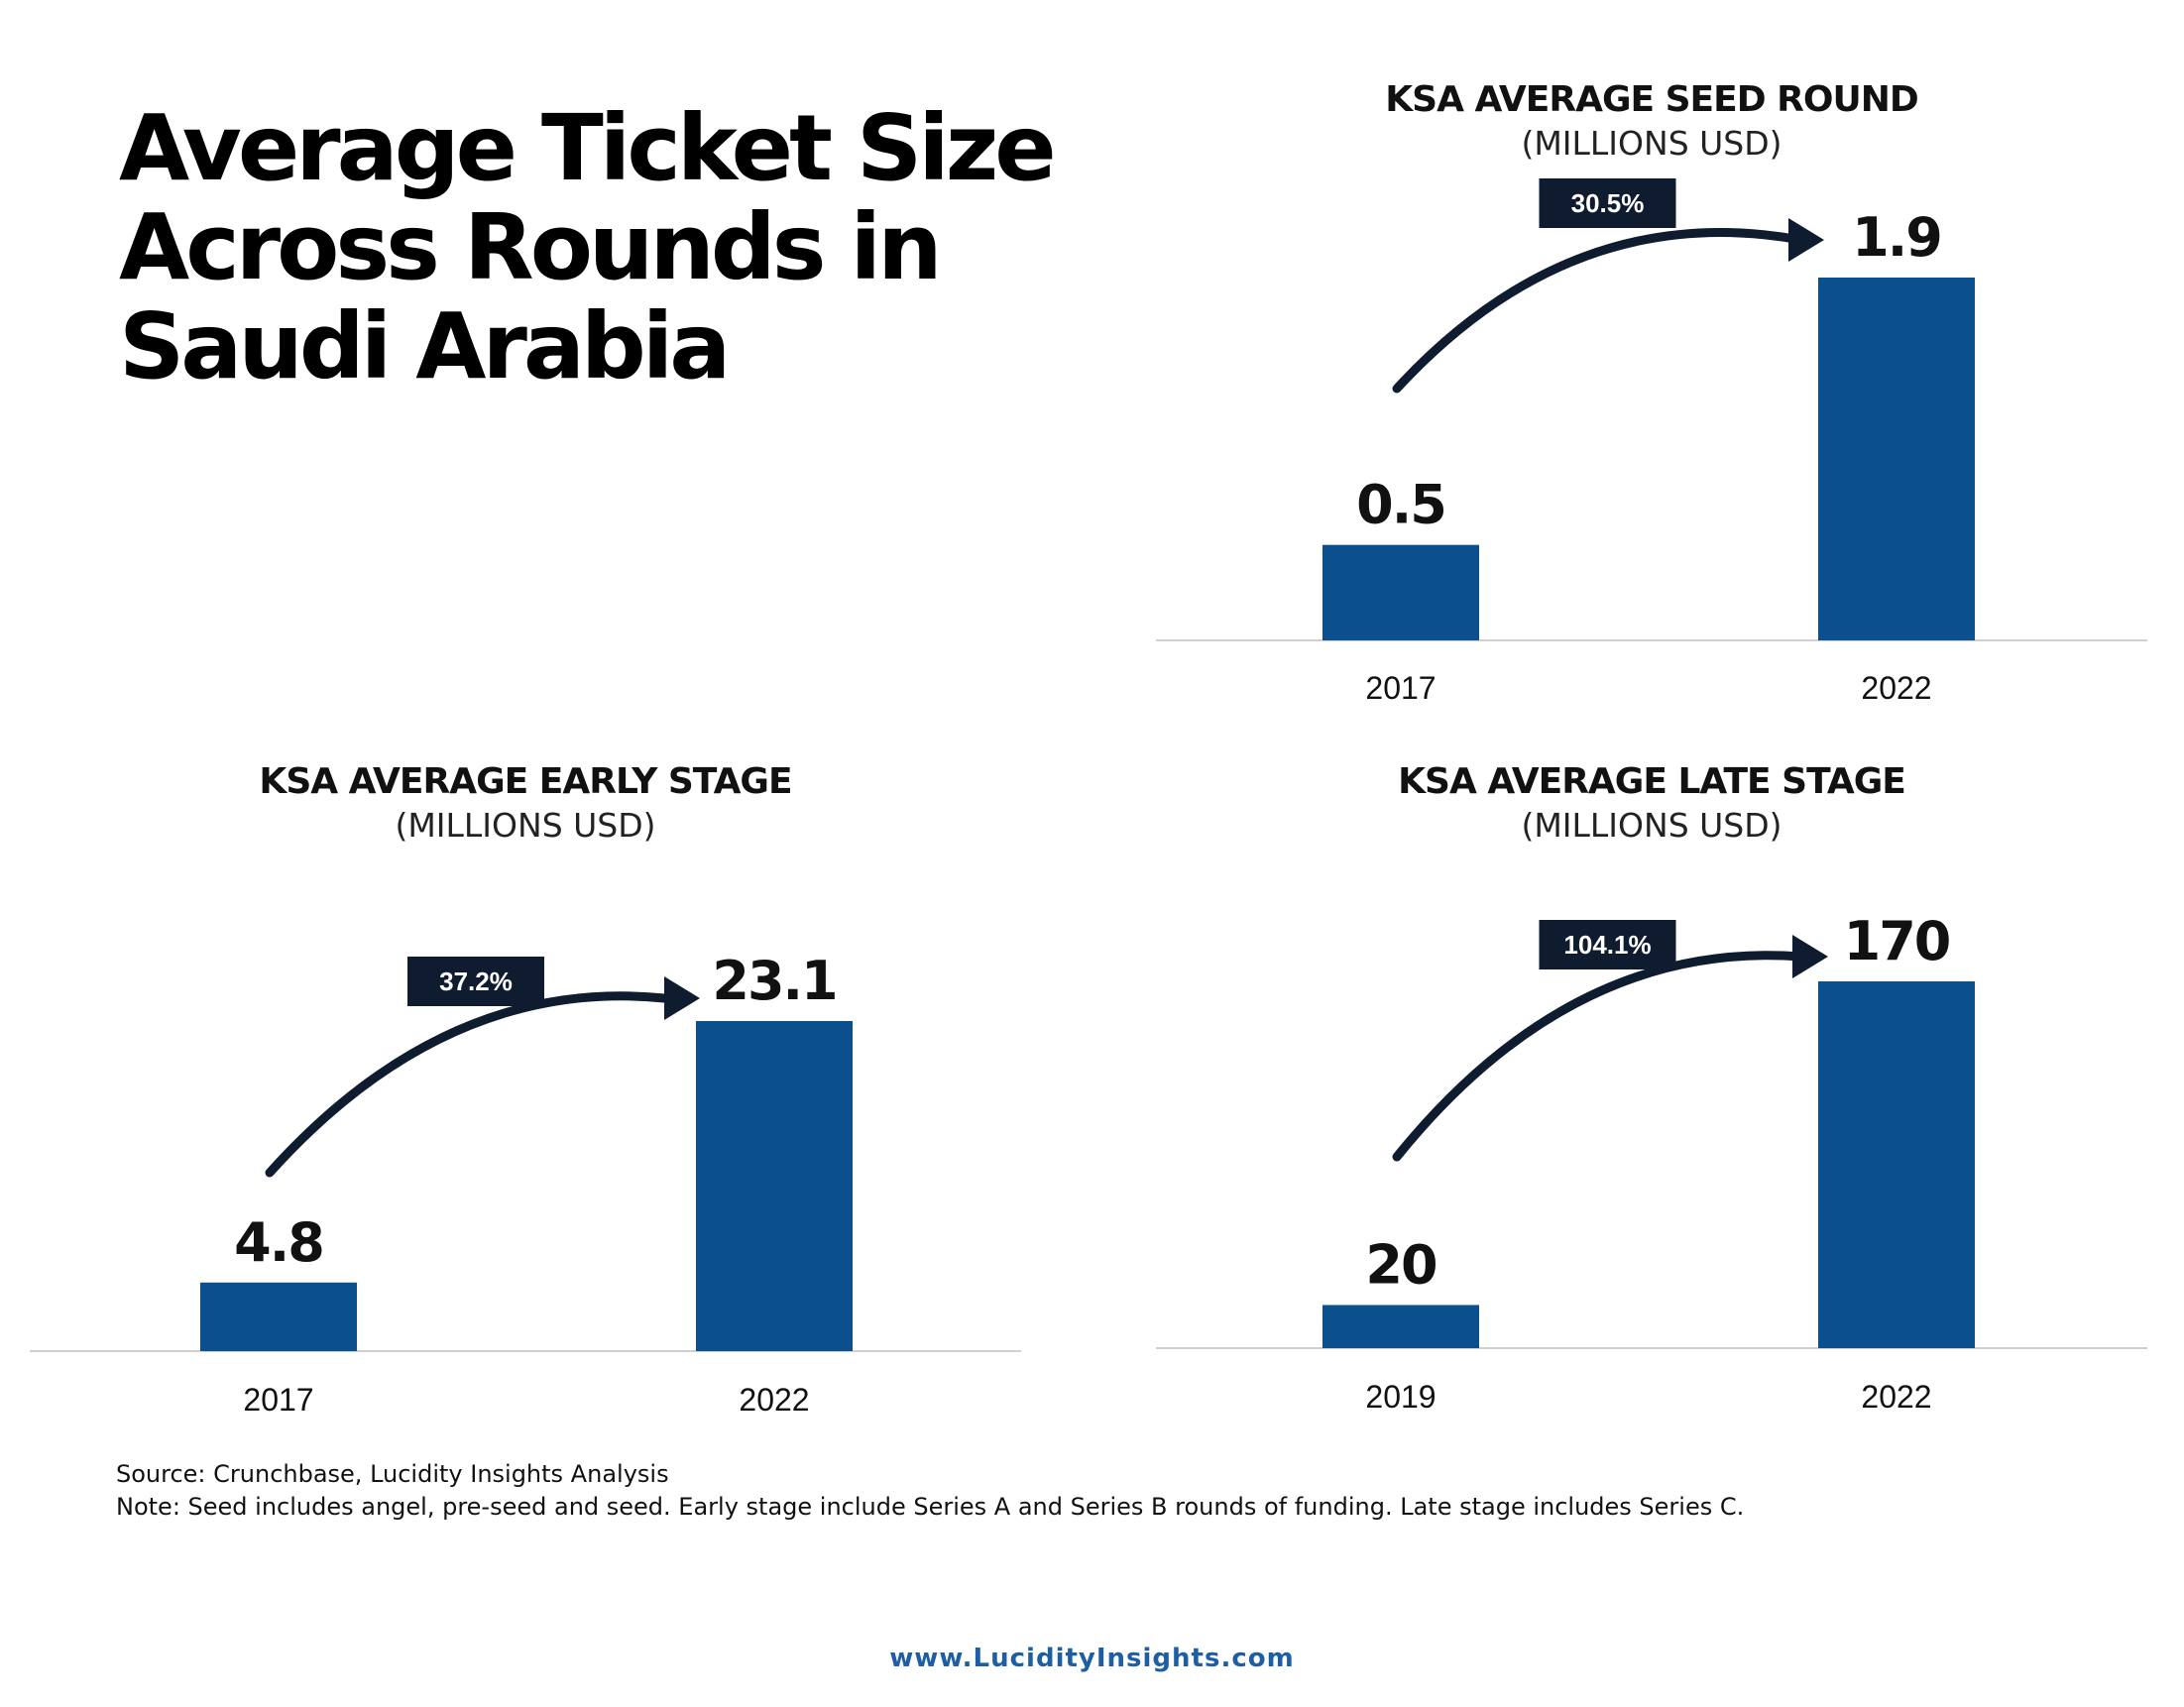 This screenshot has height=1707, width=2184. Describe the element at coordinates (525, 1184) in the screenshot. I see `chart-plot: 4.8 2017 23.1 2022 37.2%` at that location.